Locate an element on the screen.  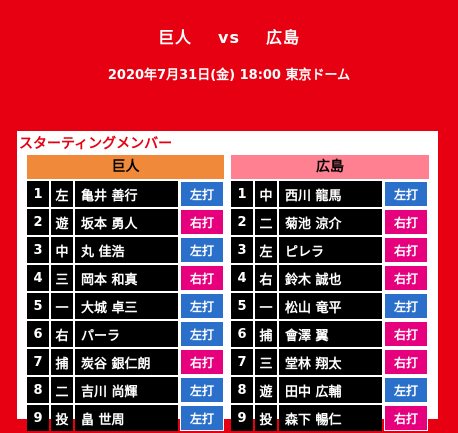
player-name: 堂林 翔太 is located at coordinates (330, 362).